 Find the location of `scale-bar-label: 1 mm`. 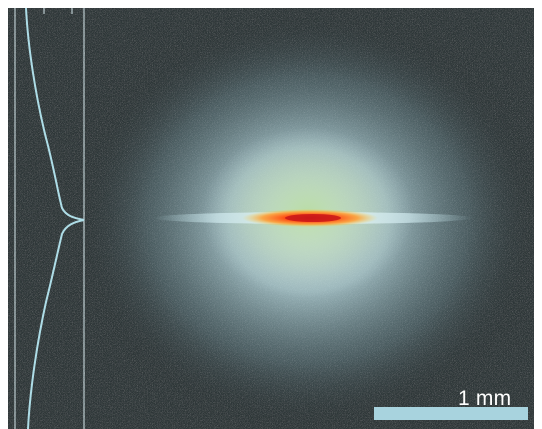

scale-bar-label: 1 mm is located at coordinates (485, 398).